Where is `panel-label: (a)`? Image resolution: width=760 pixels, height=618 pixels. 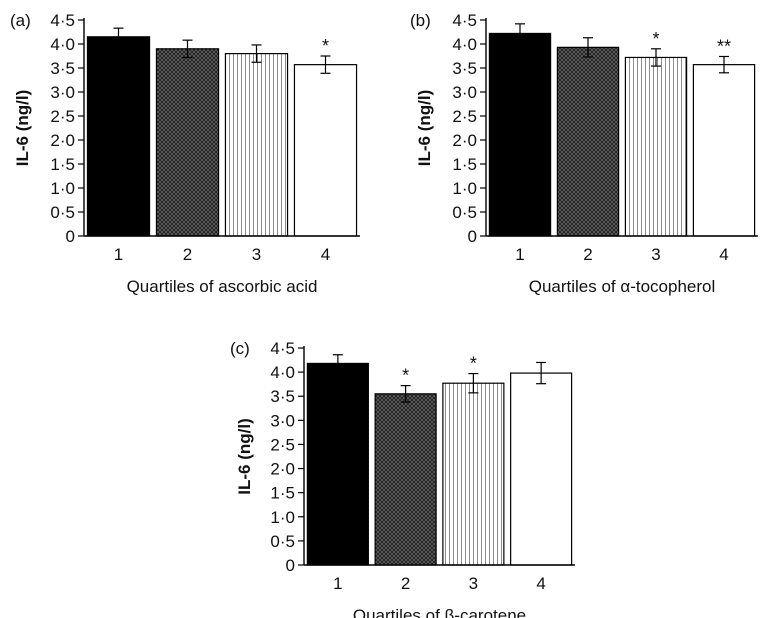 panel-label: (a) is located at coordinates (20, 20).